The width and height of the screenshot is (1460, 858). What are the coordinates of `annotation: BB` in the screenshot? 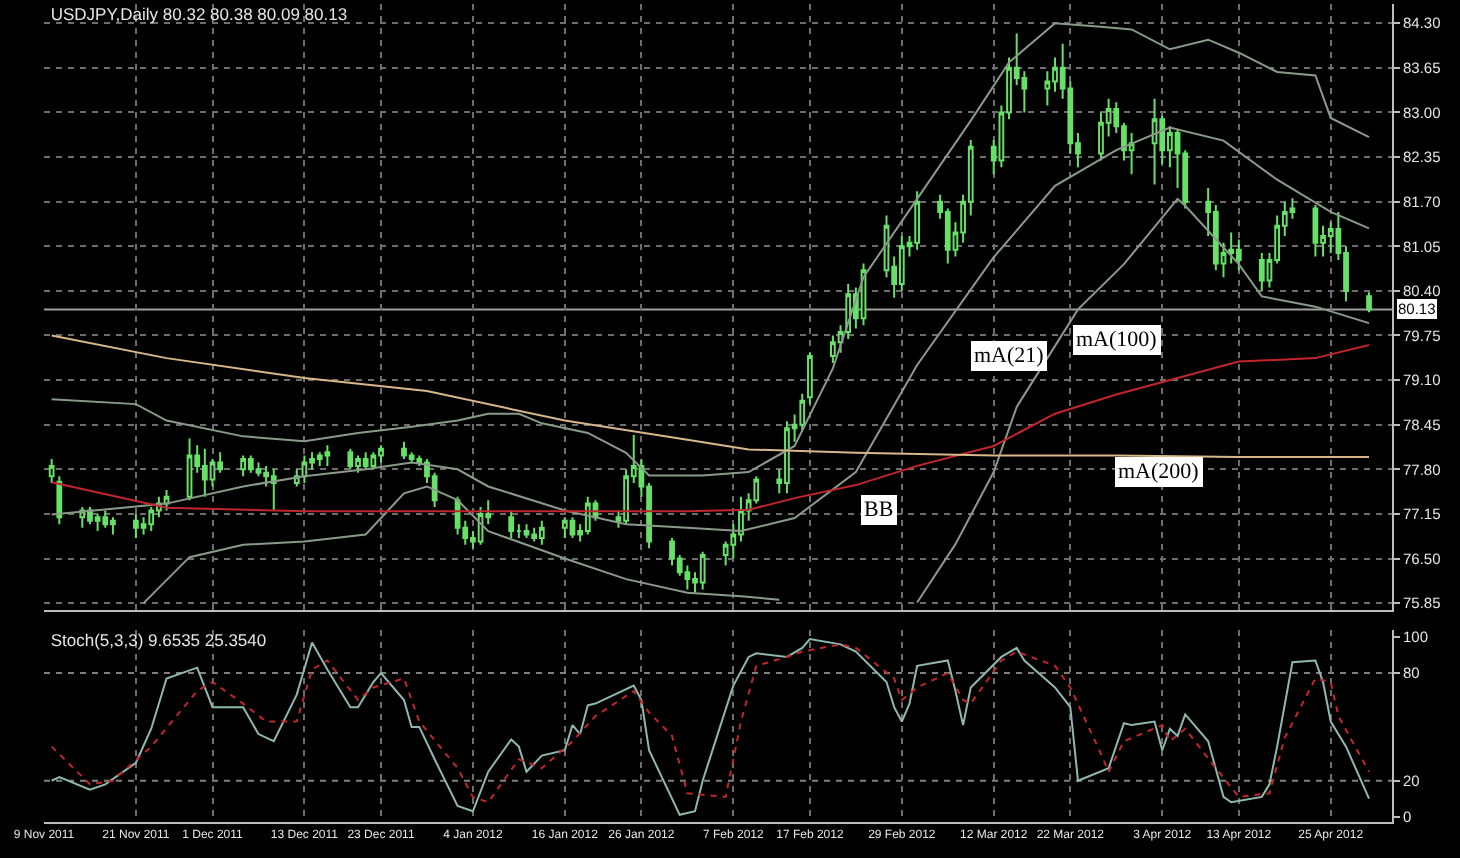 It's located at (879, 510).